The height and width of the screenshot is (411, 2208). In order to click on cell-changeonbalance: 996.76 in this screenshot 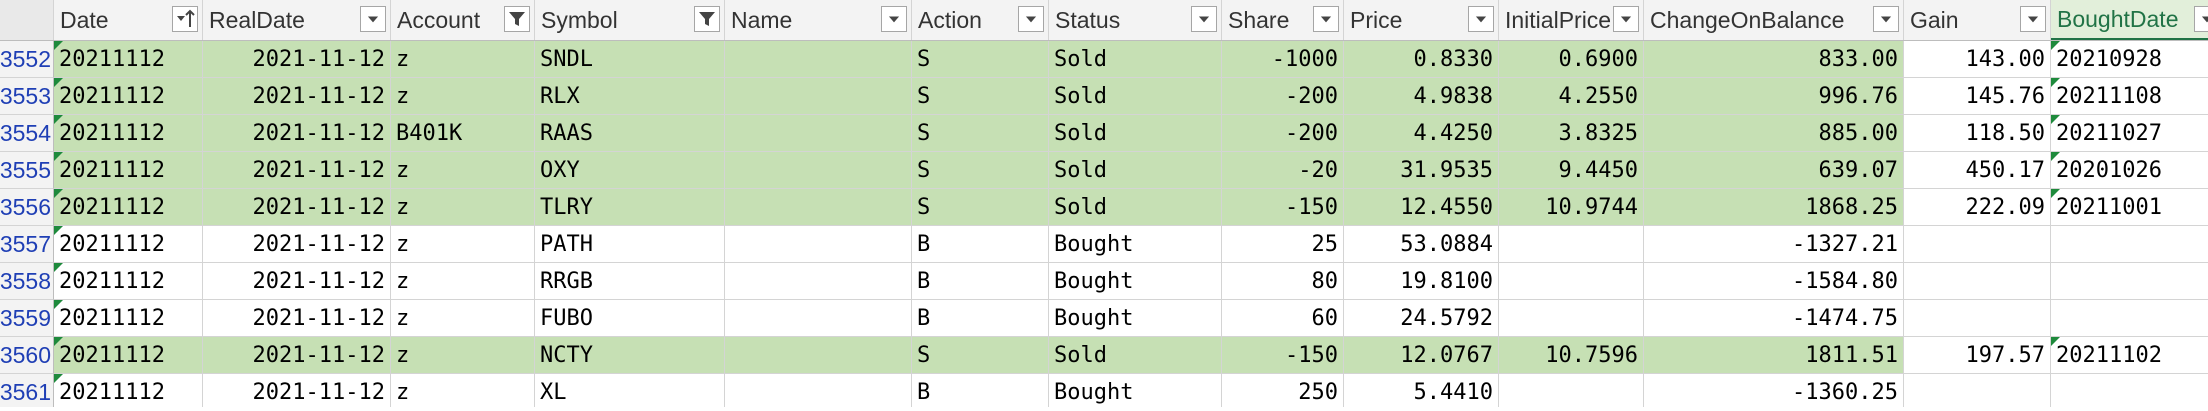, I will do `click(1774, 96)`.